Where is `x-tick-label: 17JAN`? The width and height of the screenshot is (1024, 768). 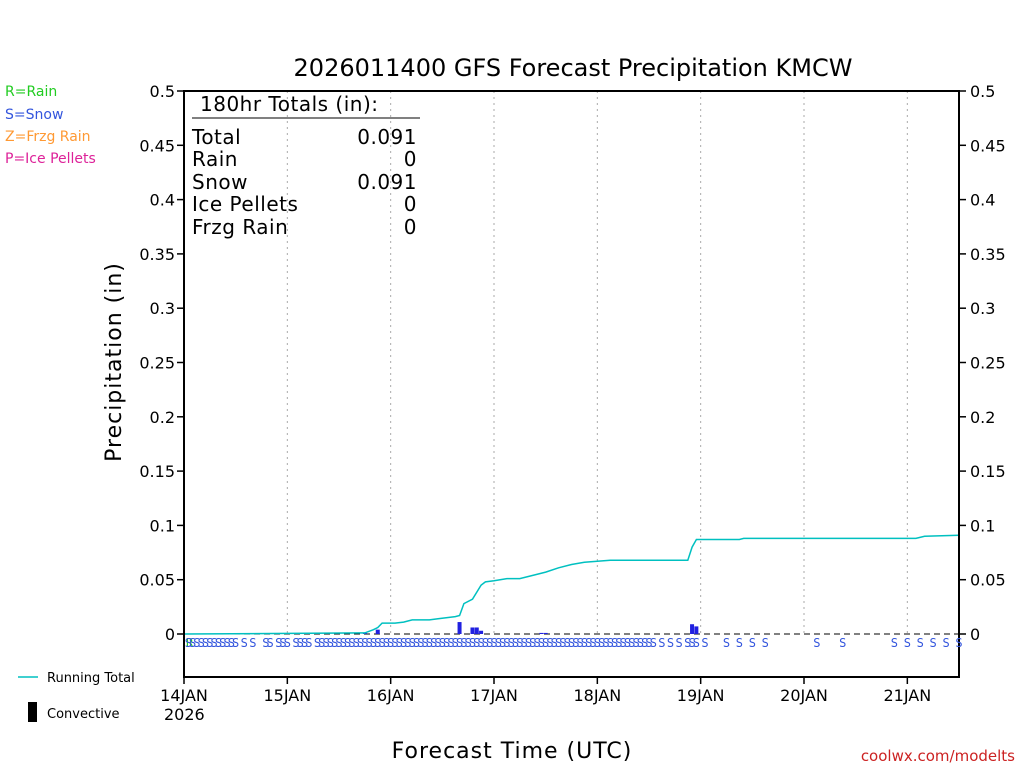
x-tick-label: 17JAN is located at coordinates (494, 695).